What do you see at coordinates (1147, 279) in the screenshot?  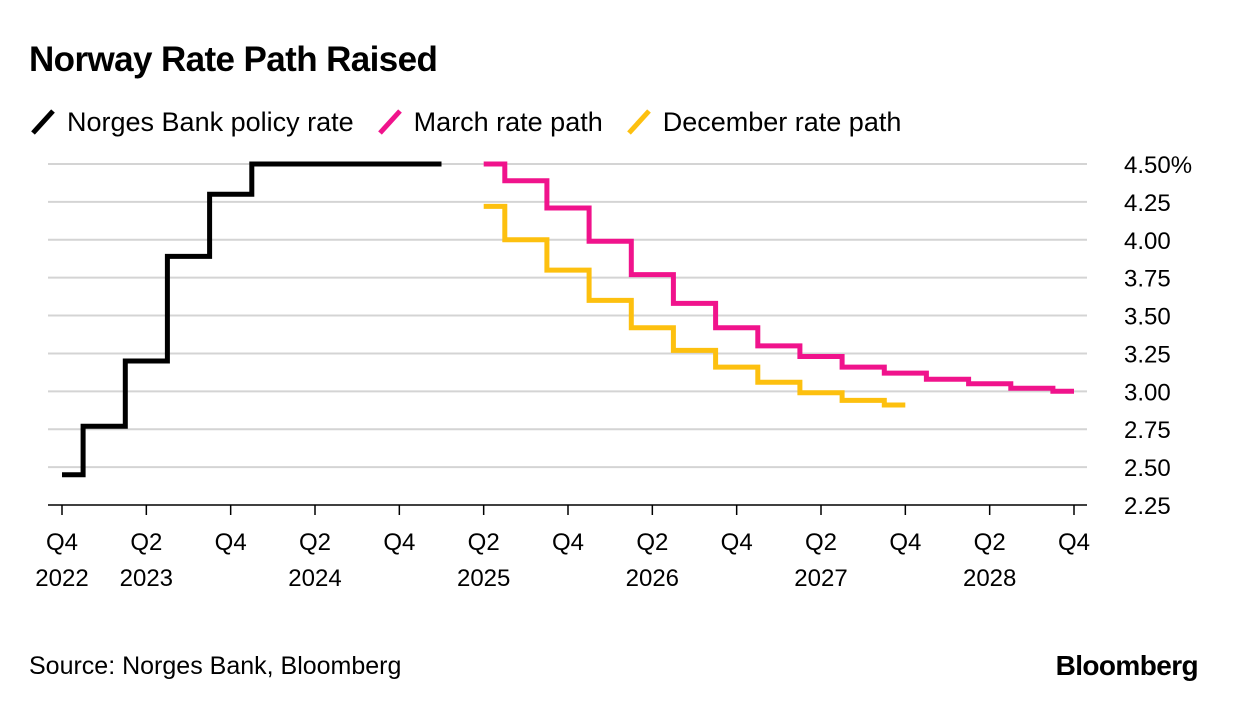 I see `y-tick-label: 3.75` at bounding box center [1147, 279].